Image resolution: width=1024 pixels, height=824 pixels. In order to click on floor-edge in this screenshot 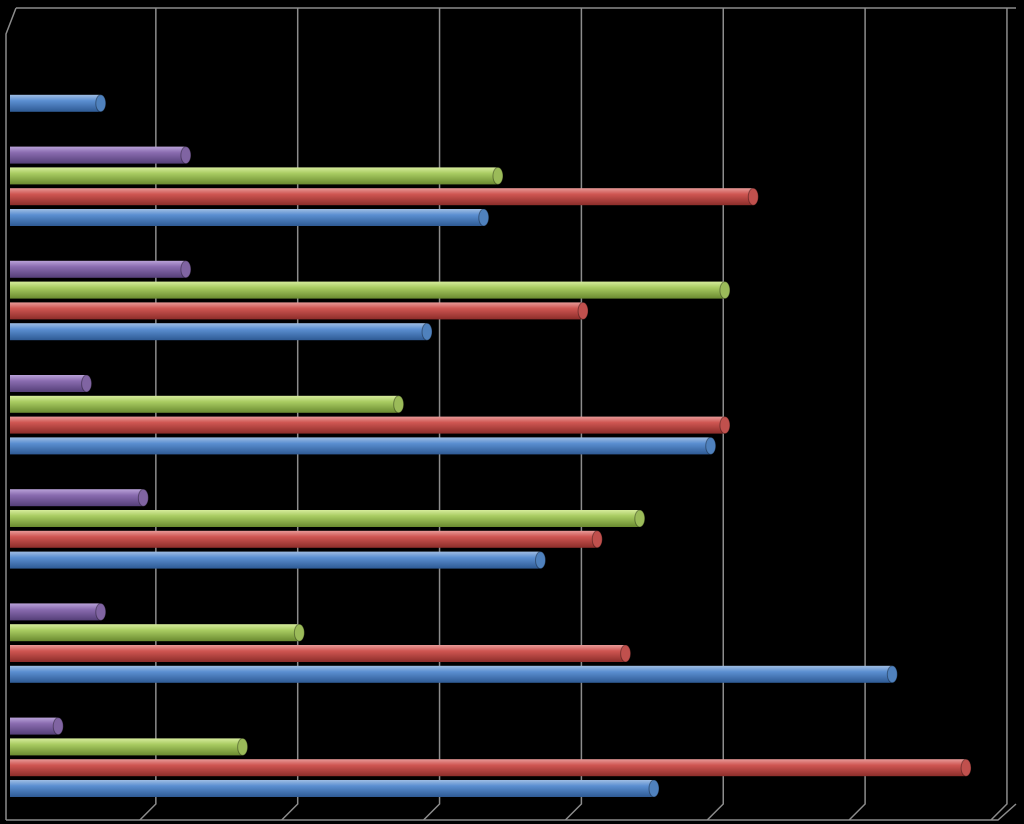, I will do `click(511, 812)`.